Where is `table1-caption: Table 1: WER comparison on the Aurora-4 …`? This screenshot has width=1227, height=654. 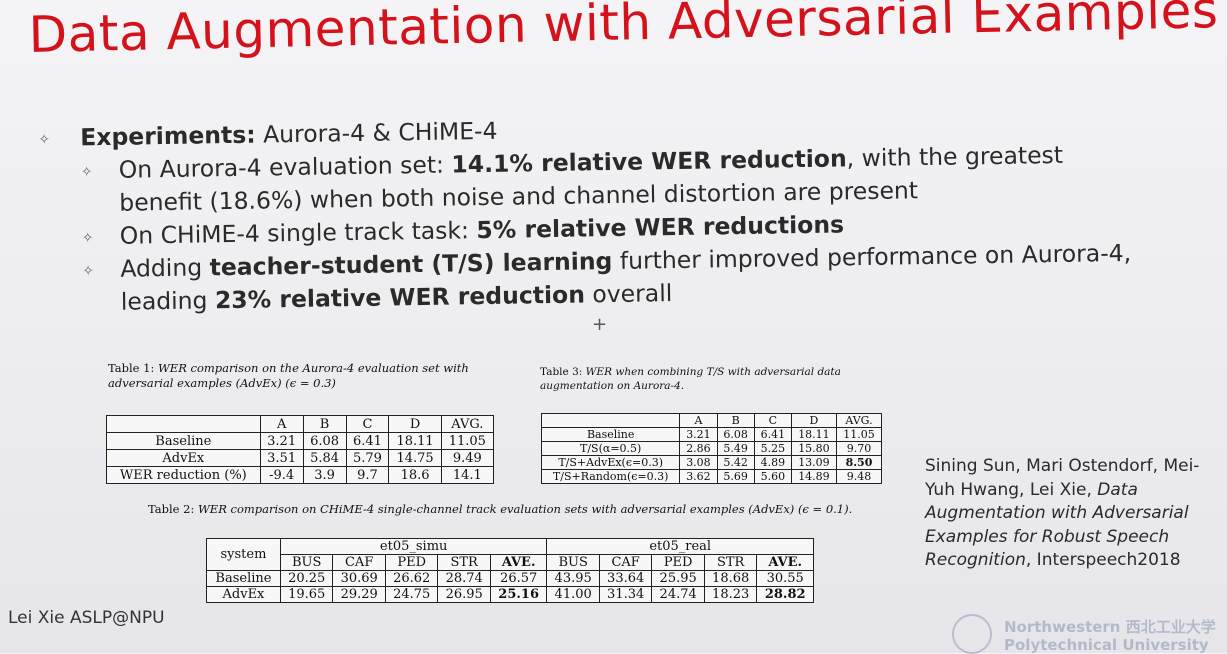
table1-caption: Table 1: WER comparison on the Aurora-4 … is located at coordinates (288, 375).